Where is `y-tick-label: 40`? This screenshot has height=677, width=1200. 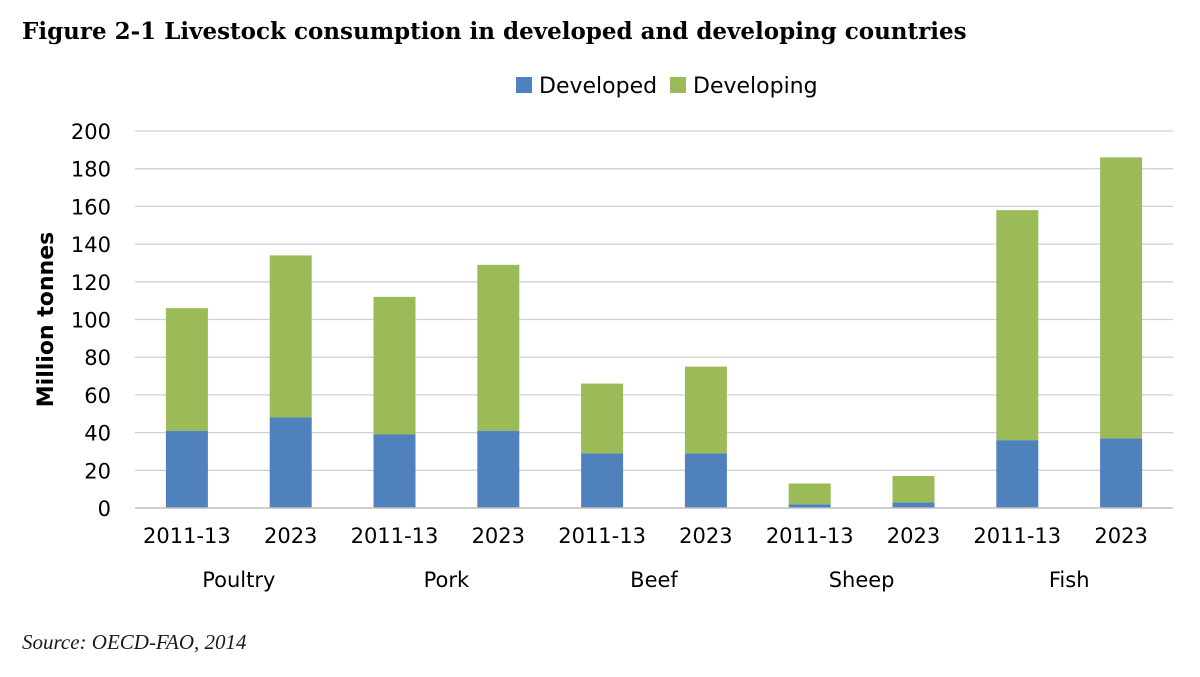
y-tick-label: 40 is located at coordinates (97, 434).